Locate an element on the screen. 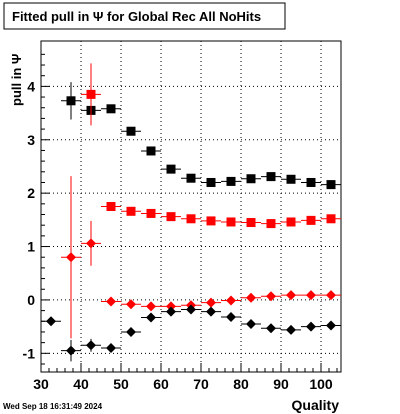 The height and width of the screenshot is (414, 400). timestamp: Wed Sep 18 16:31:49 2024 is located at coordinates (53, 406).